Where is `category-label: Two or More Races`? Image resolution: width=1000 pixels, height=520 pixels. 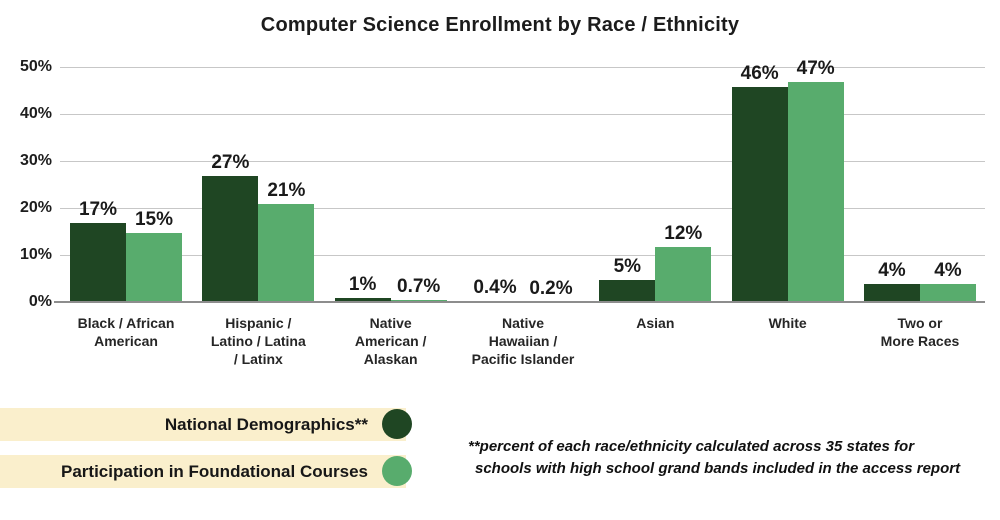
category-label: Two or More Races is located at coordinates (920, 332).